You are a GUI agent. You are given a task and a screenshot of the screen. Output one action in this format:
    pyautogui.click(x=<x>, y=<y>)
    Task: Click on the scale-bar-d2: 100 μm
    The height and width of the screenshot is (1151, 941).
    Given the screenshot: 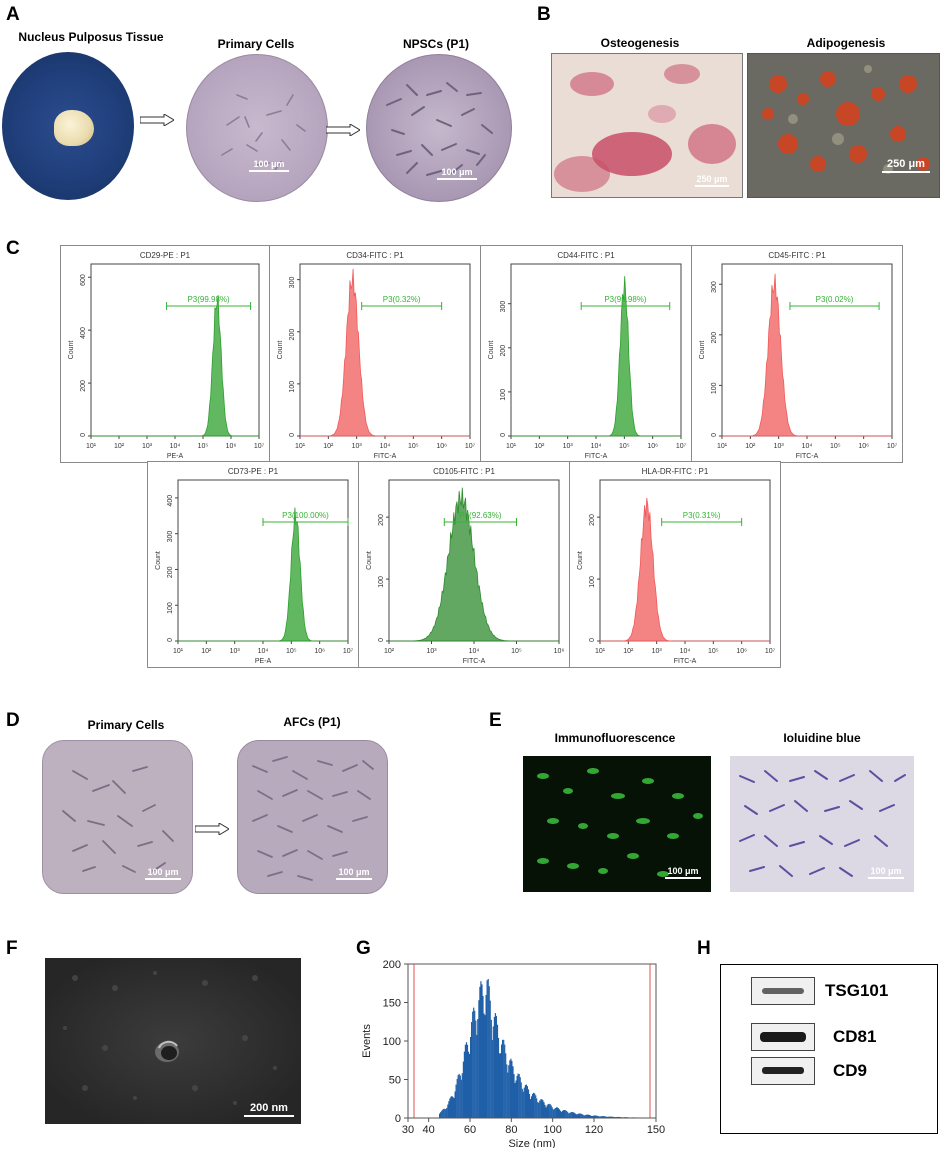 What is the action you would take?
    pyautogui.click(x=354, y=873)
    